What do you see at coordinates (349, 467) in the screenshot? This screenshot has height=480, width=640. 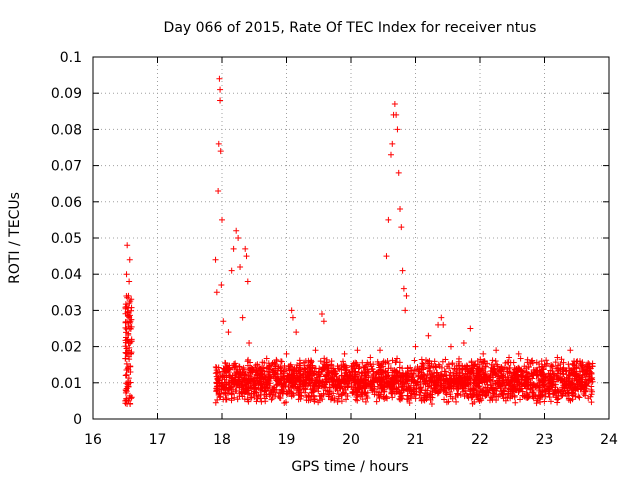 I see `x-axis-label: GPS time / hours` at bounding box center [349, 467].